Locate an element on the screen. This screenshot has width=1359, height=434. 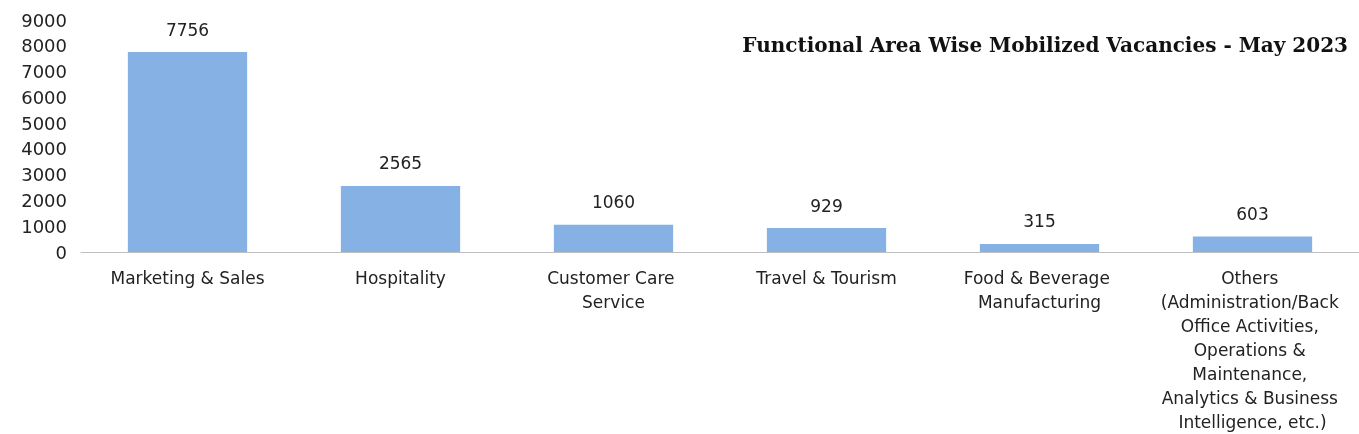
y-tick-label: 7000 is located at coordinates (44, 72).